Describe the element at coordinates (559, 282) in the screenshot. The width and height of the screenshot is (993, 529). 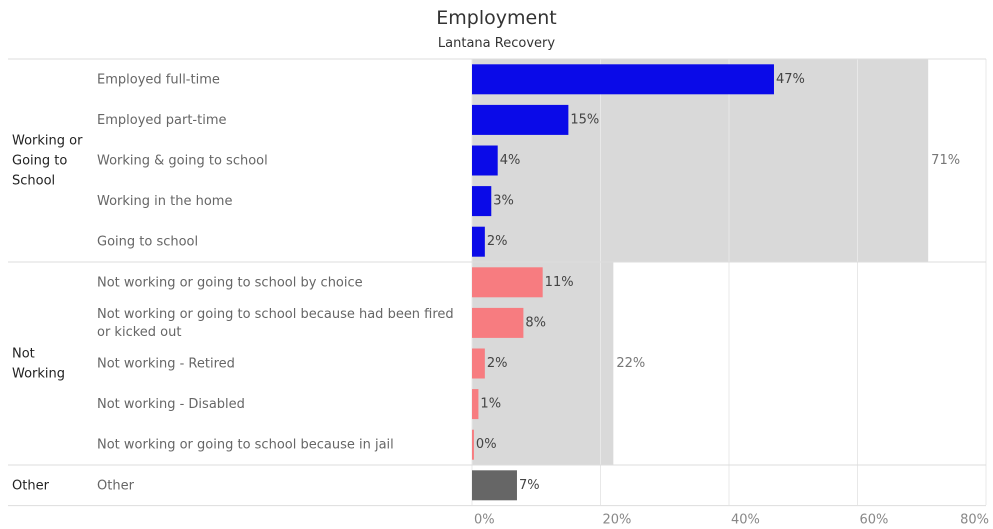
I see `value-label: 11%` at that location.